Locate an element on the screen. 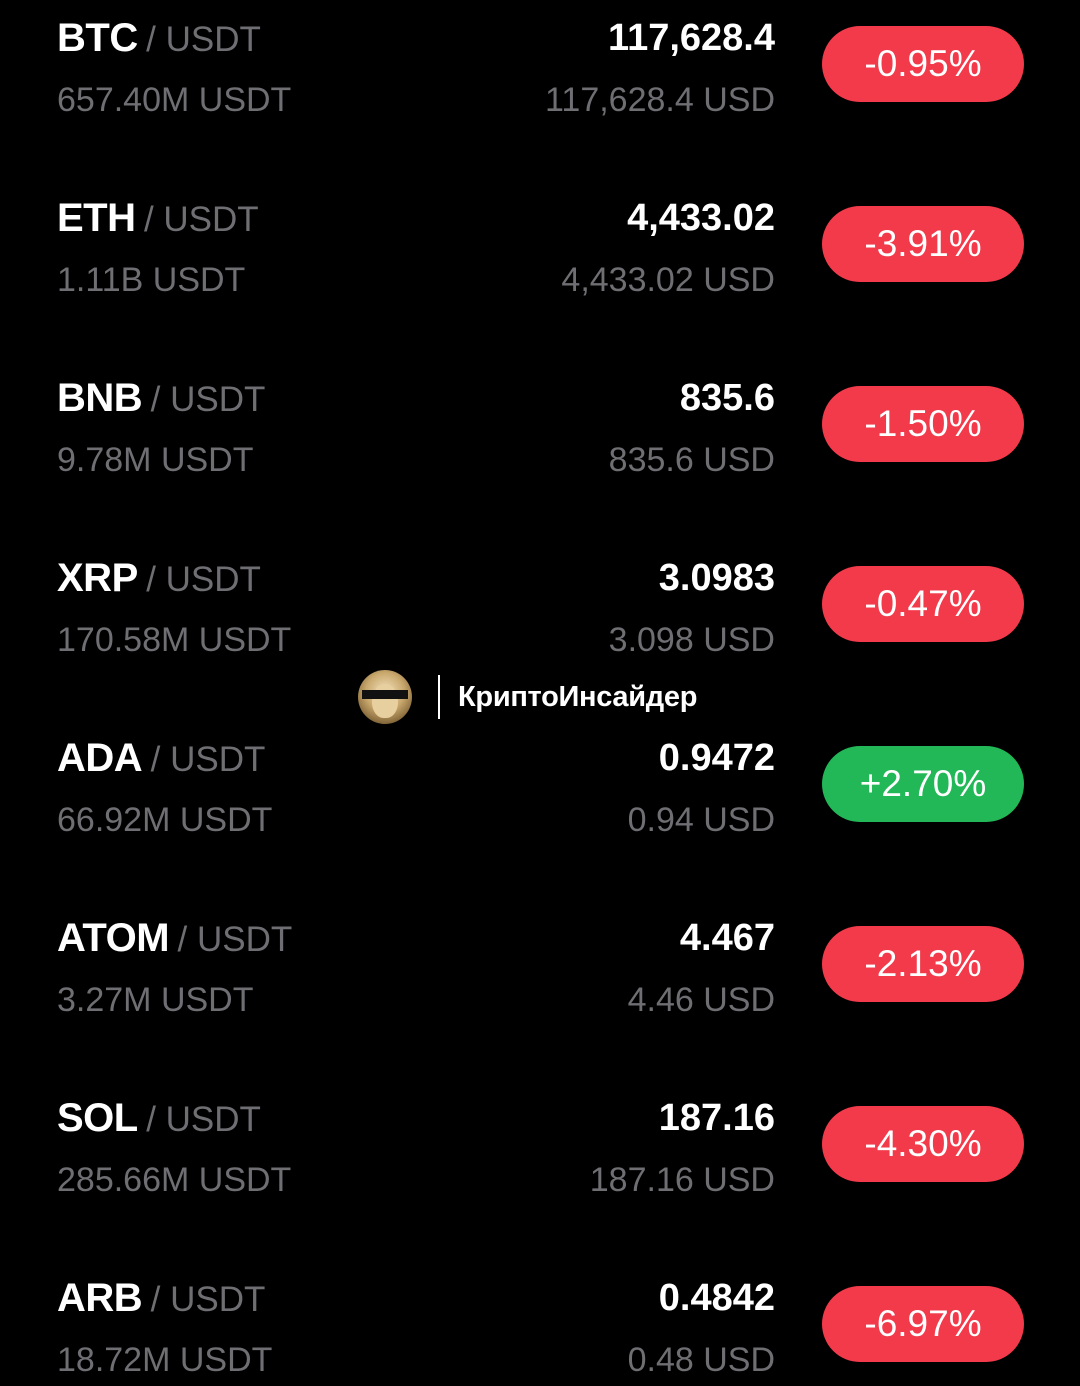  volume-24h: 9.78M USDT is located at coordinates (155, 460).